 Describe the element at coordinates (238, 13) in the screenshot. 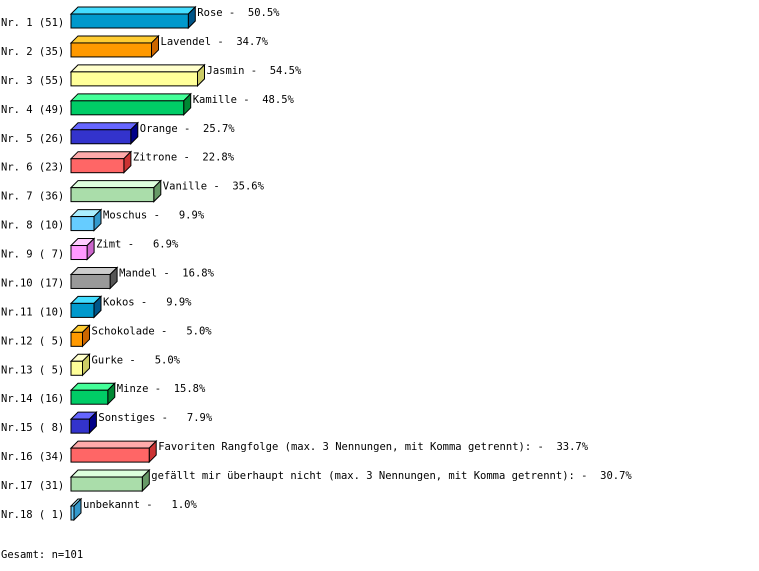

I see `bar-value-label: Rose - 50.5%` at that location.